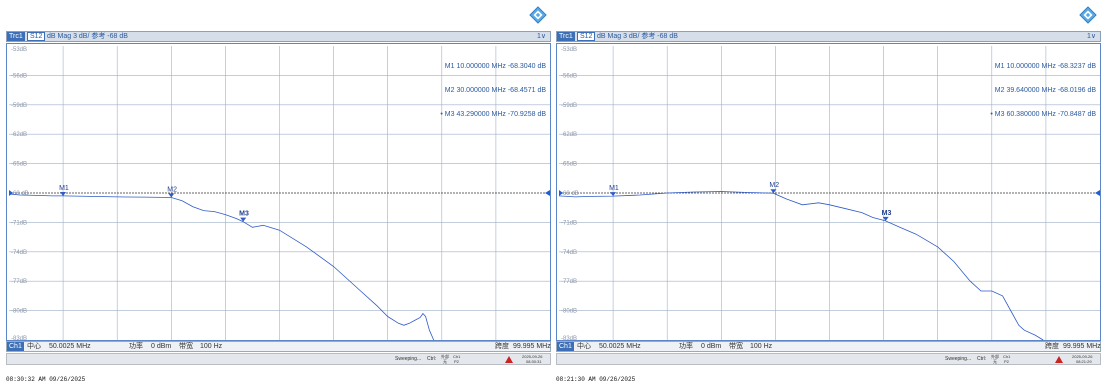  What do you see at coordinates (1084, 361) in the screenshot?
I see `time-label: 08:21:29` at bounding box center [1084, 361].